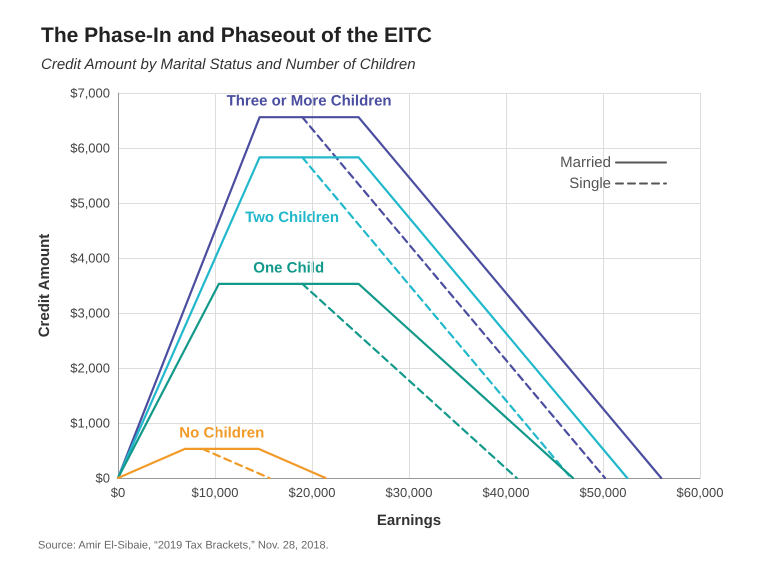 Image resolution: width=767 pixels, height=576 pixels. I want to click on y-tick-label: $1,000, so click(90, 423).